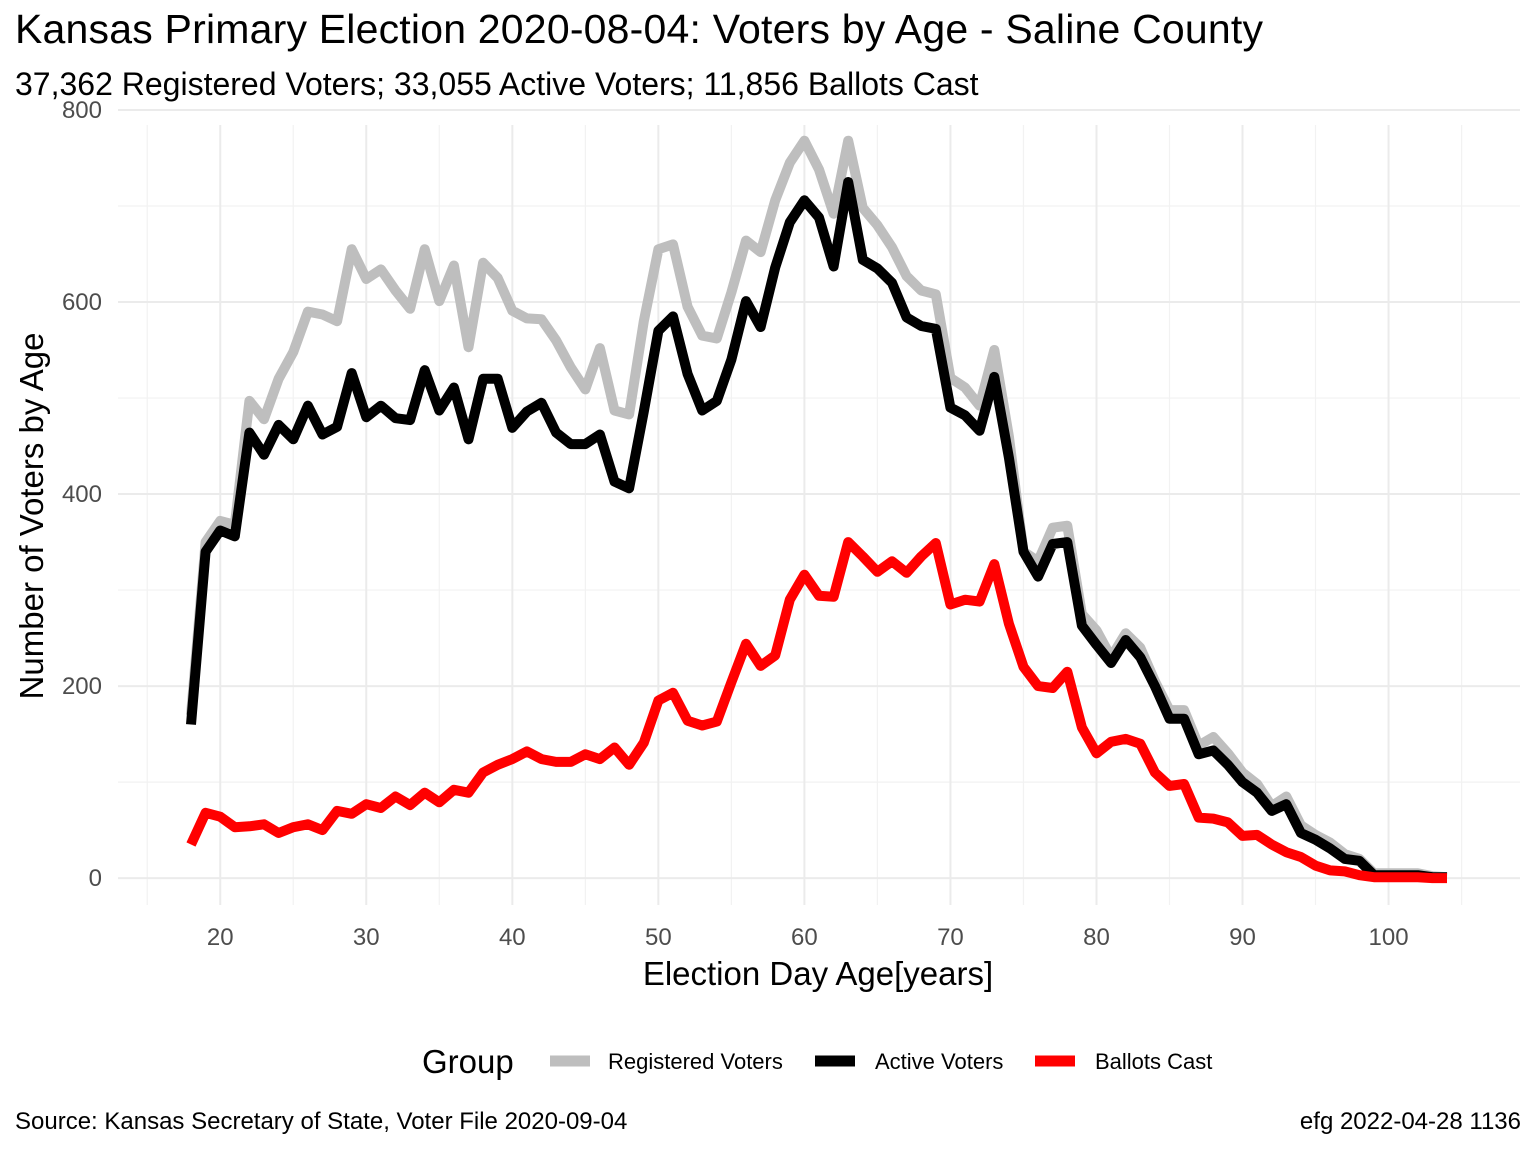 Image resolution: width=1536 pixels, height=1152 pixels. What do you see at coordinates (82, 686) in the screenshot?
I see `y-tick-label: 200` at bounding box center [82, 686].